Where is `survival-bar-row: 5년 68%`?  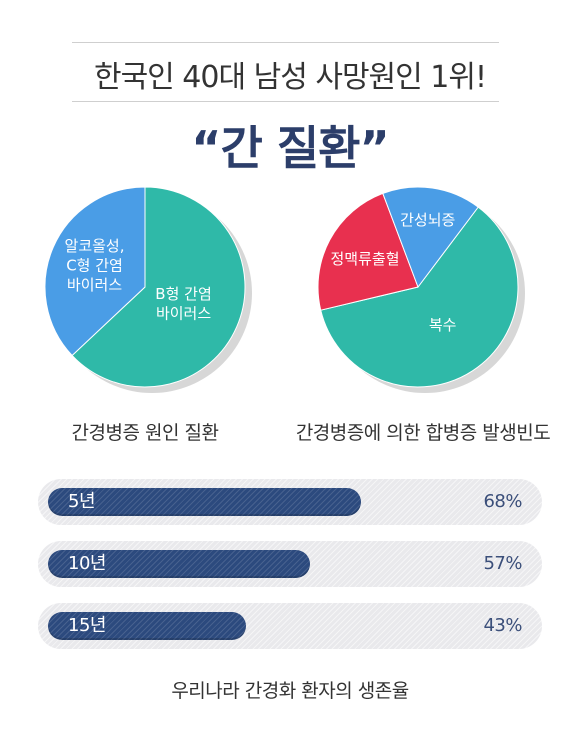
survival-bar-row: 5년 68% is located at coordinates (290, 502).